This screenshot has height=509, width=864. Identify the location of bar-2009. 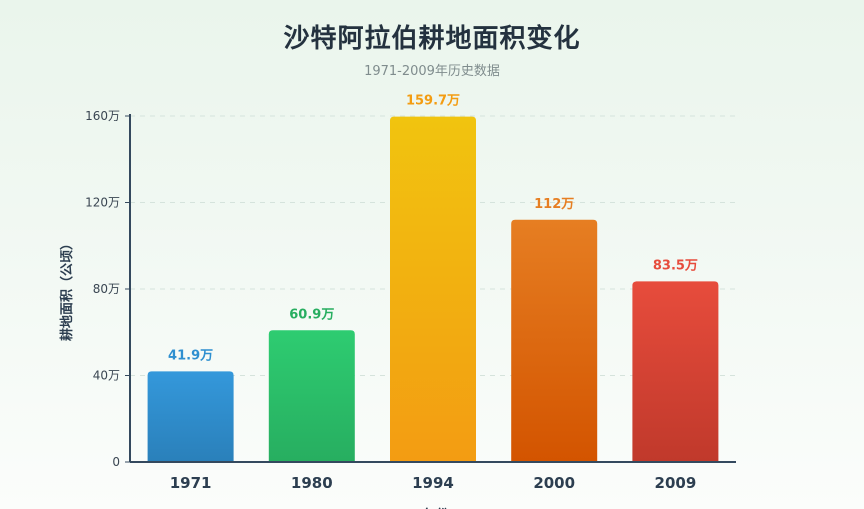
(675, 371).